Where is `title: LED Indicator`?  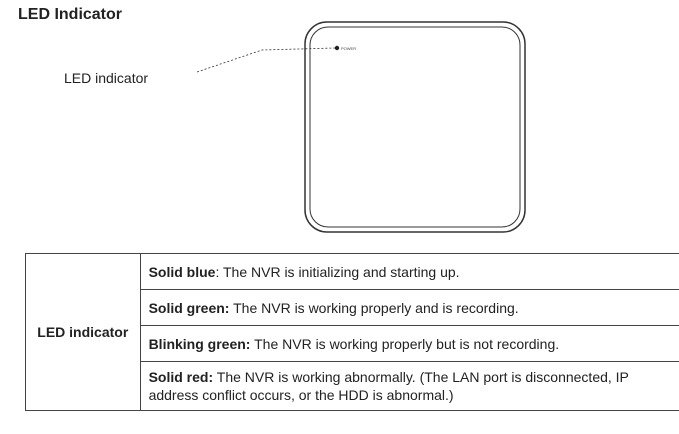 title: LED Indicator is located at coordinates (70, 14).